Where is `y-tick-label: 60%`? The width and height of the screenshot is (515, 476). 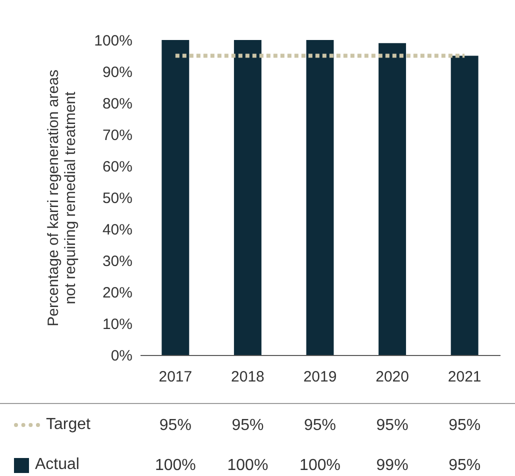
y-tick-label: 60% is located at coordinates (117, 167).